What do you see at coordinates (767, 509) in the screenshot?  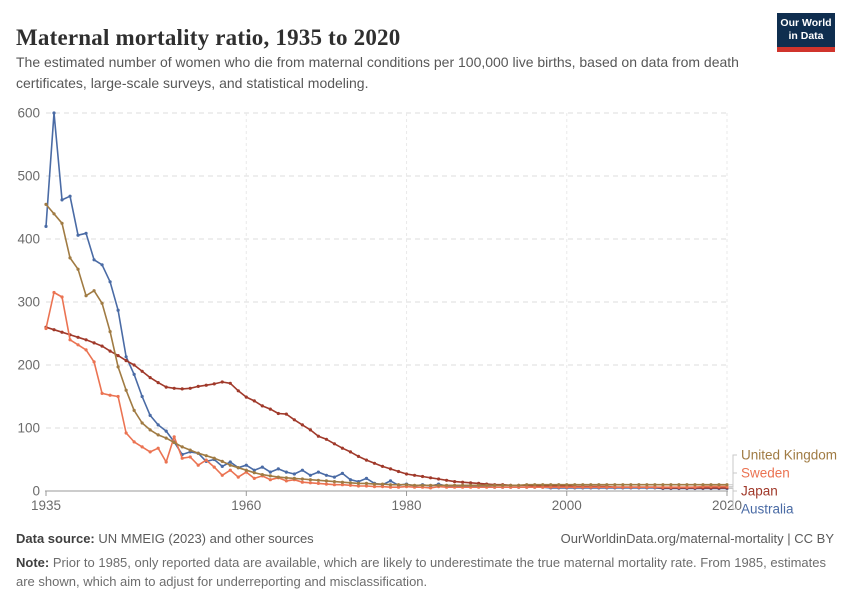 I see `legend-label-australia: Australia` at bounding box center [767, 509].